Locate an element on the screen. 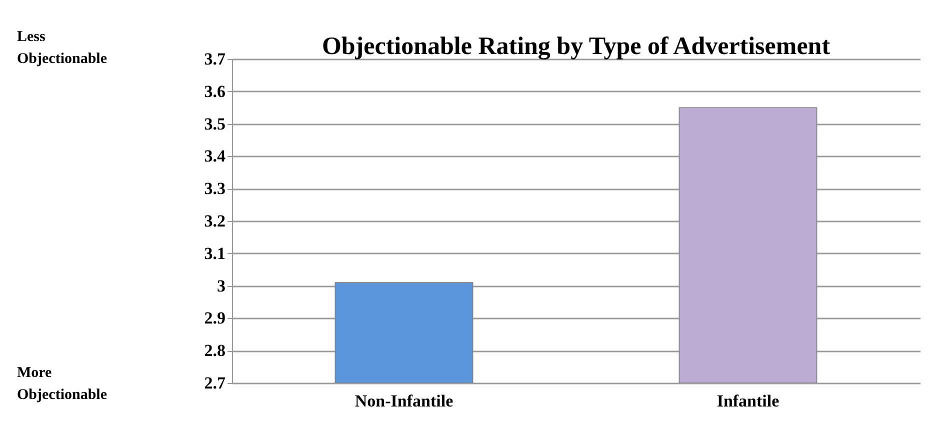 This screenshot has width=937, height=440. y-tick-label: 3.3 is located at coordinates (215, 188).